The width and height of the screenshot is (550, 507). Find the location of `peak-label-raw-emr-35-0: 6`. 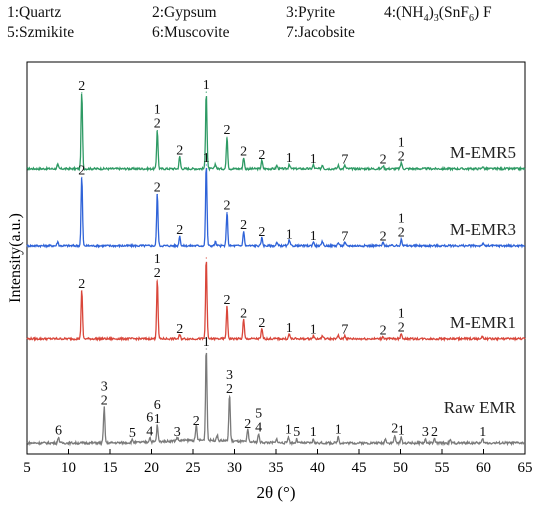

peak-label-raw-emr-35-0: 6 is located at coordinates (58, 430).